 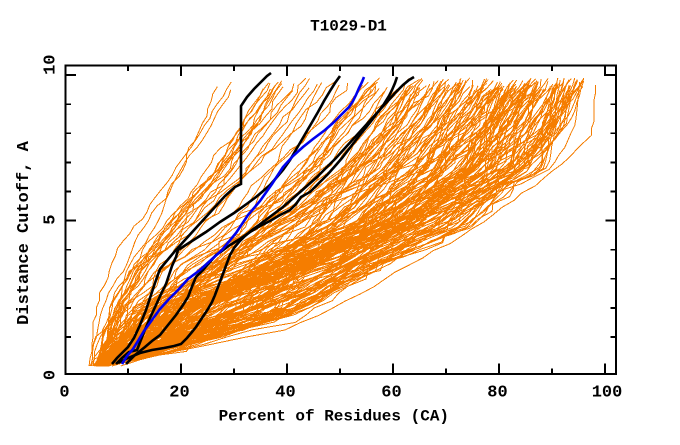 What do you see at coordinates (607, 393) in the screenshot?
I see `svg-text: 100` at bounding box center [607, 393].